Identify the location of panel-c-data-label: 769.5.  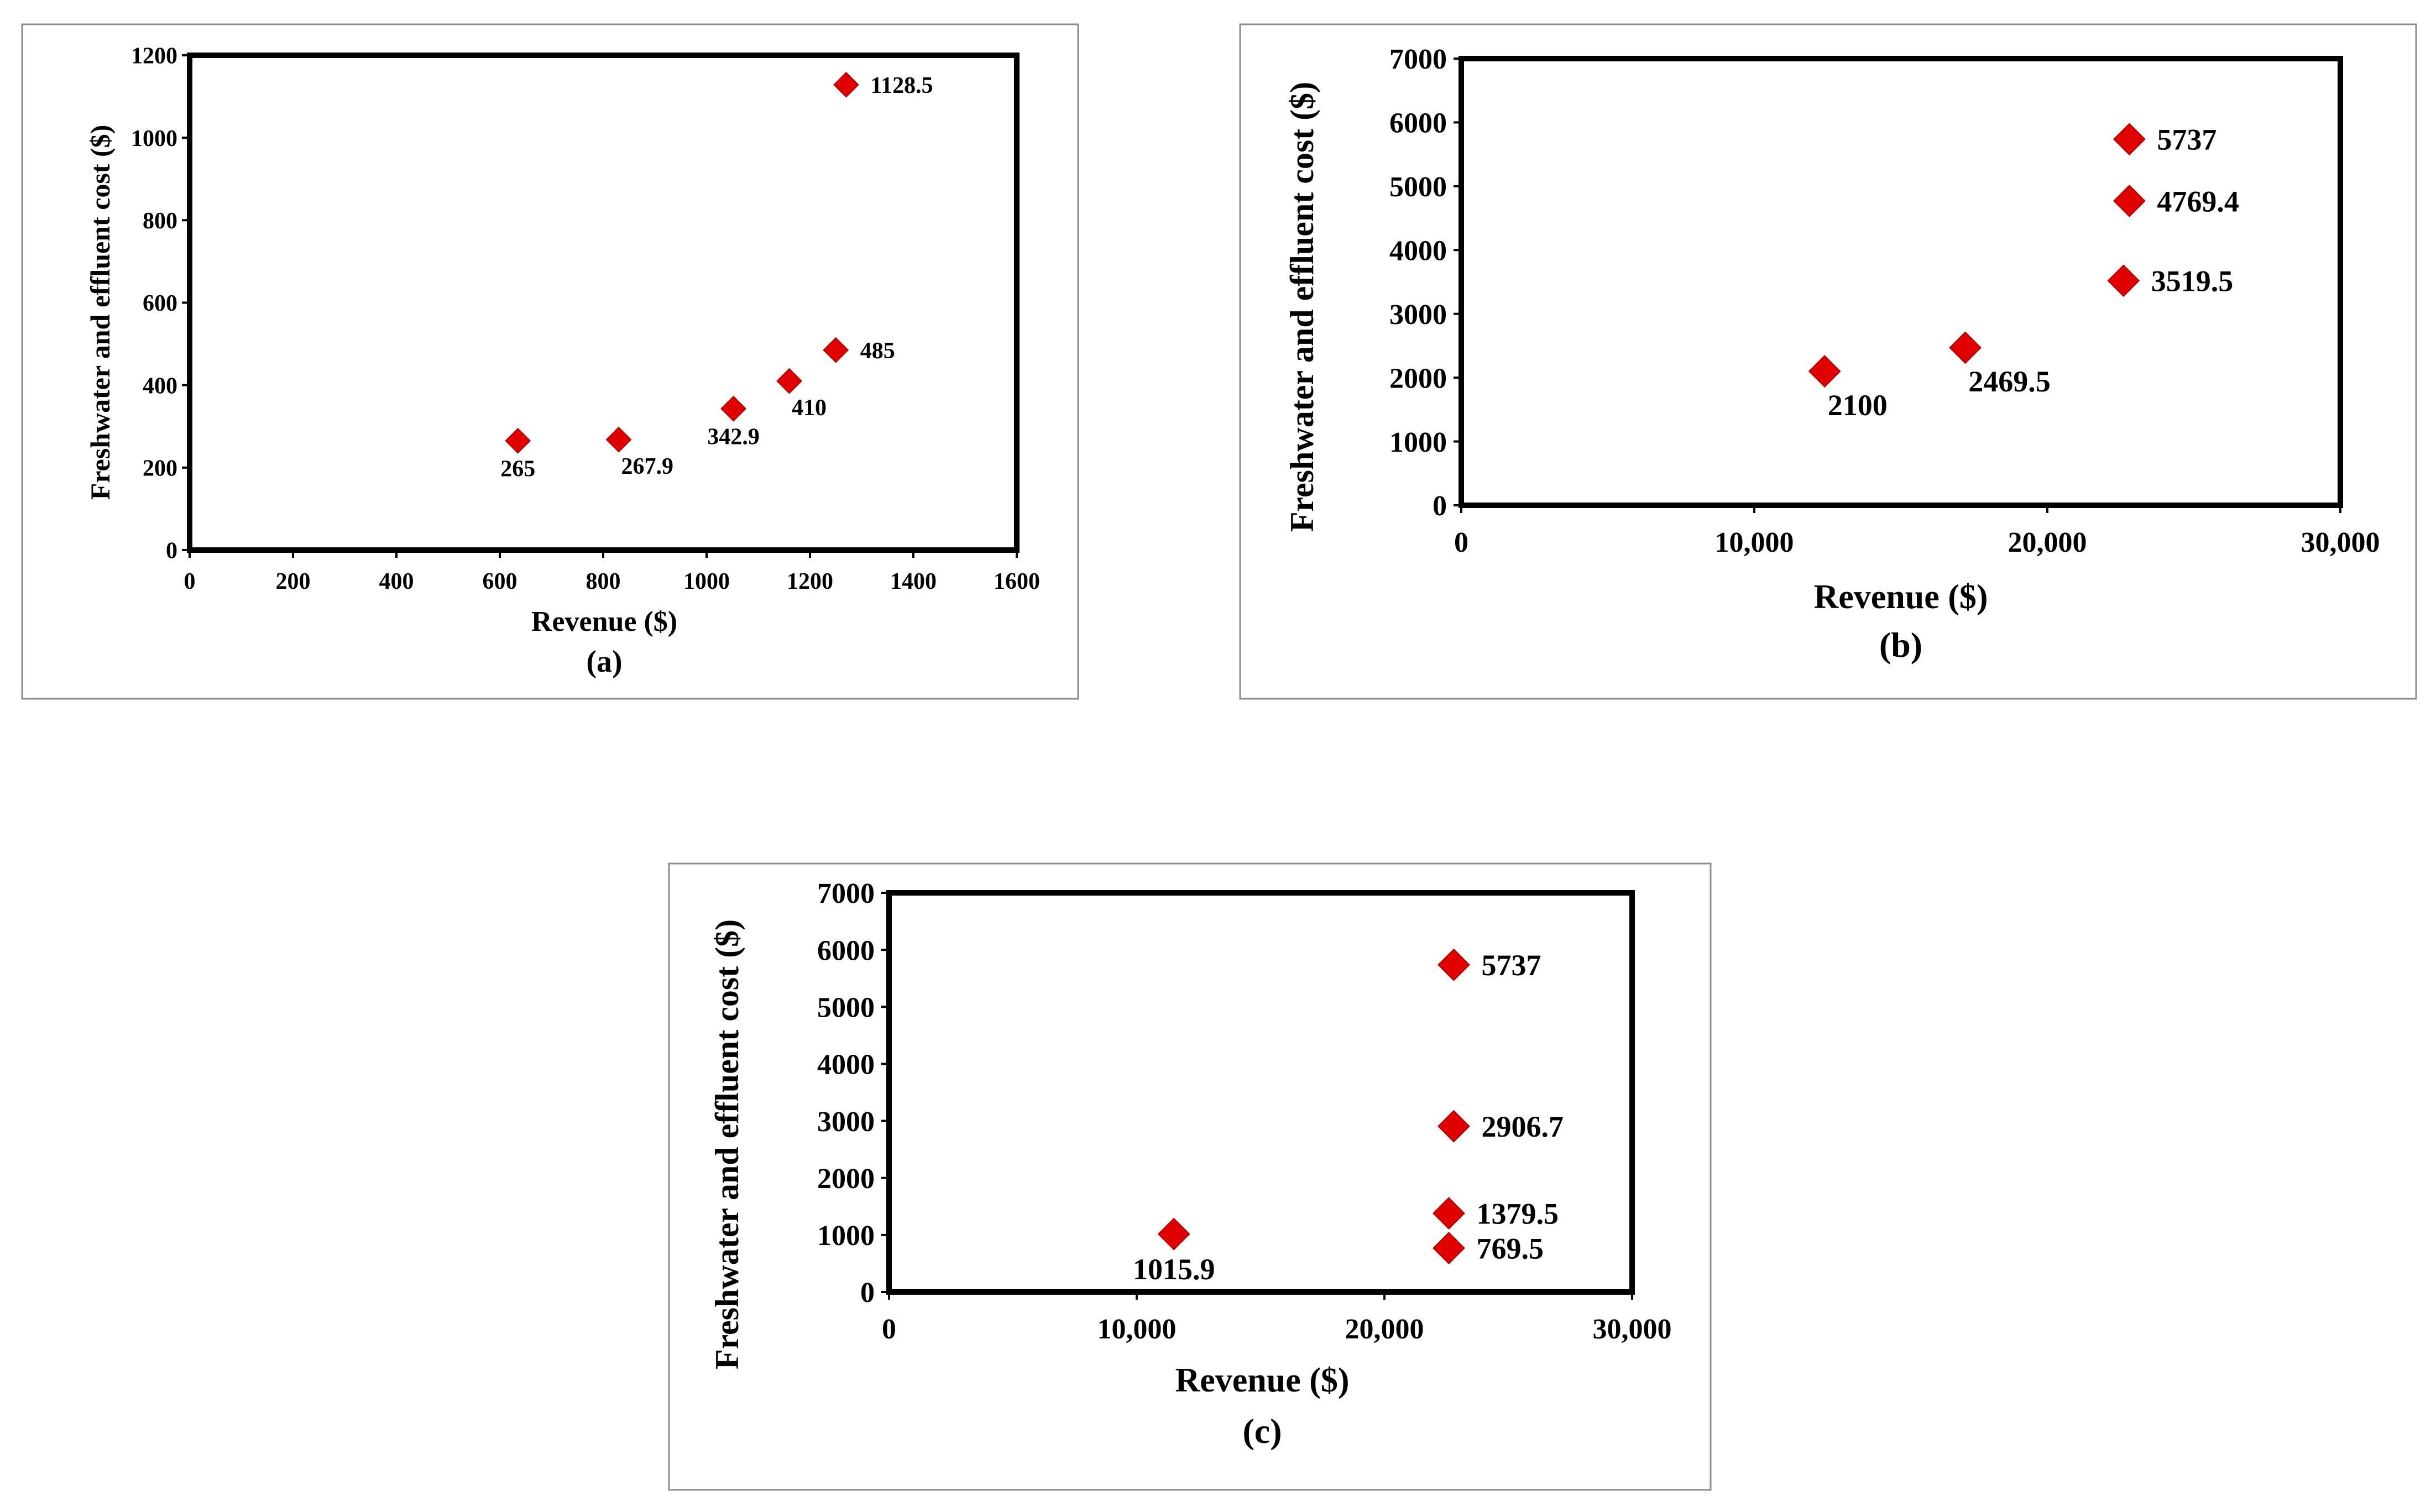
(1510, 1248).